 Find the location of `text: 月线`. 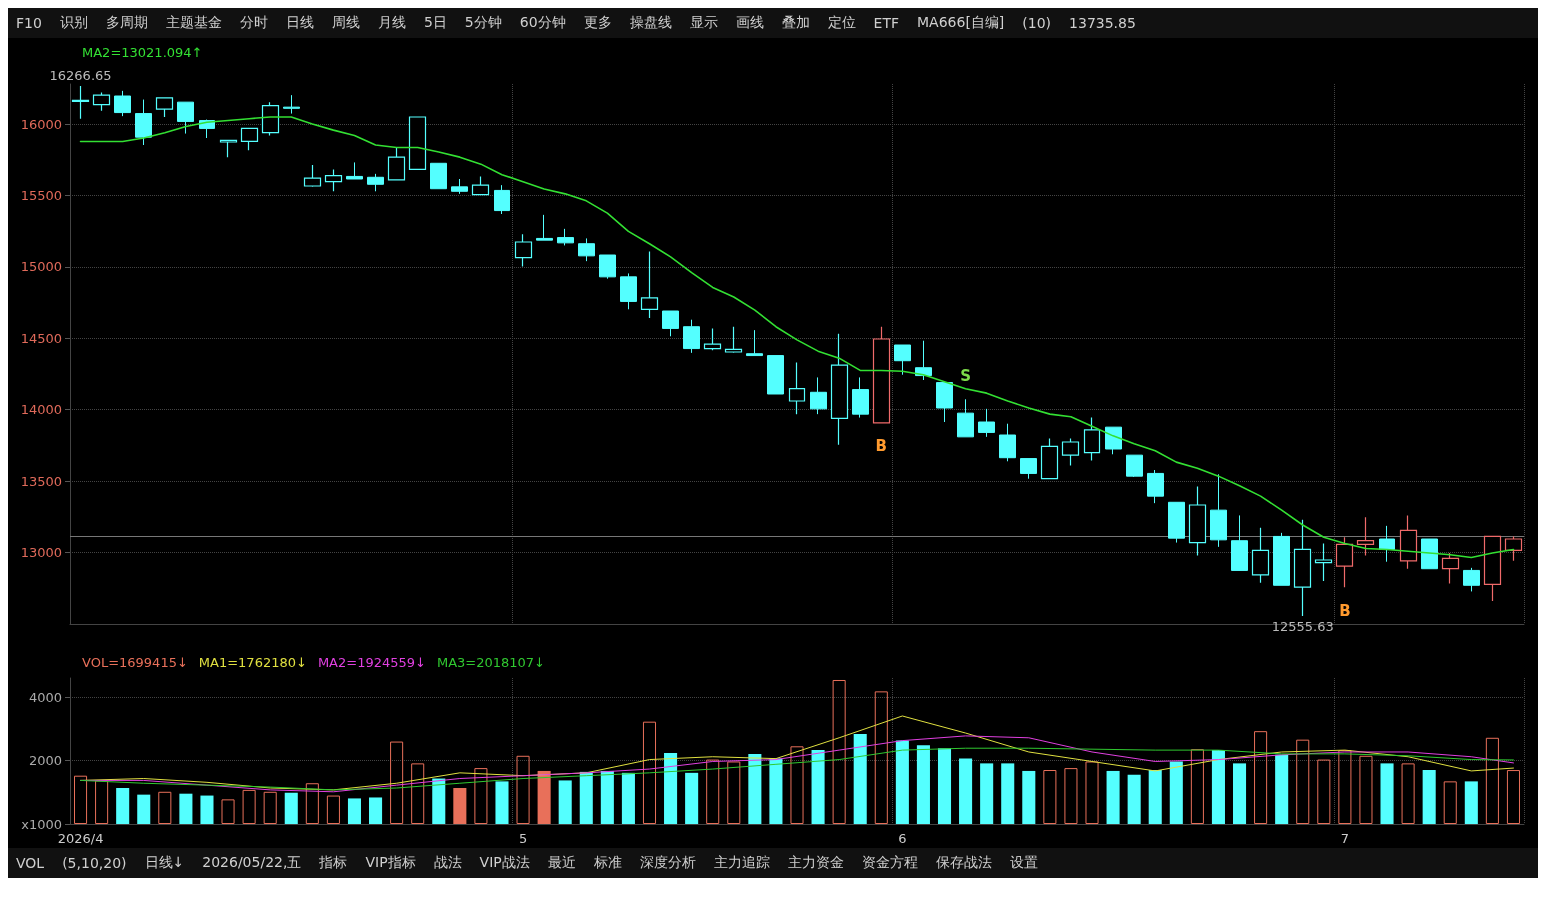

text: 月线 is located at coordinates (391, 23).